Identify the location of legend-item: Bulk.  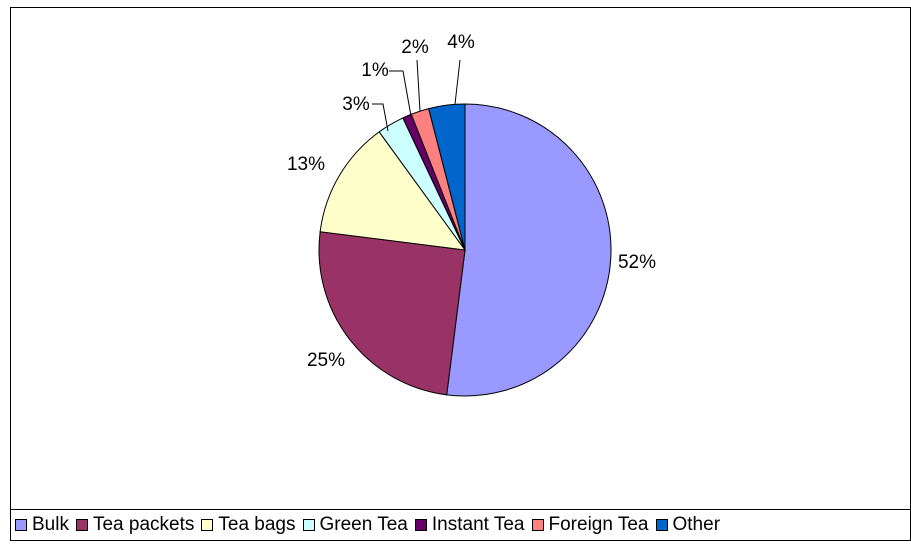
(42, 525).